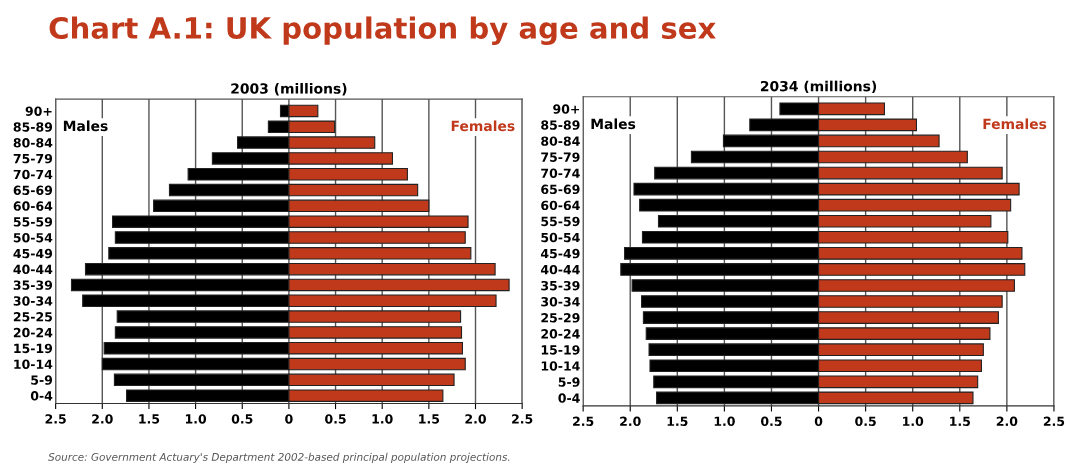 Image resolution: width=1070 pixels, height=472 pixels. What do you see at coordinates (483, 126) in the screenshot?
I see `text: Females` at bounding box center [483, 126].